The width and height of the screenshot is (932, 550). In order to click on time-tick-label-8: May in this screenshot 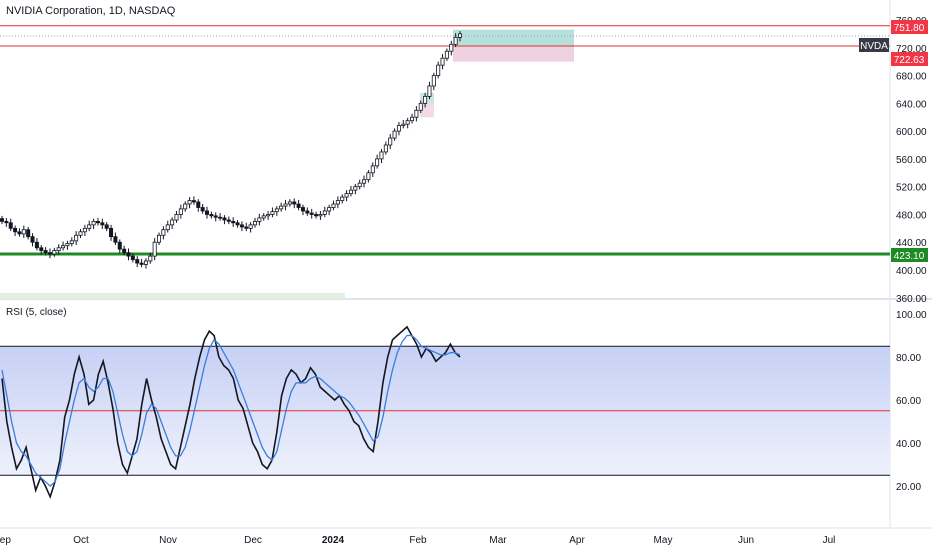, I will do `click(663, 540)`.